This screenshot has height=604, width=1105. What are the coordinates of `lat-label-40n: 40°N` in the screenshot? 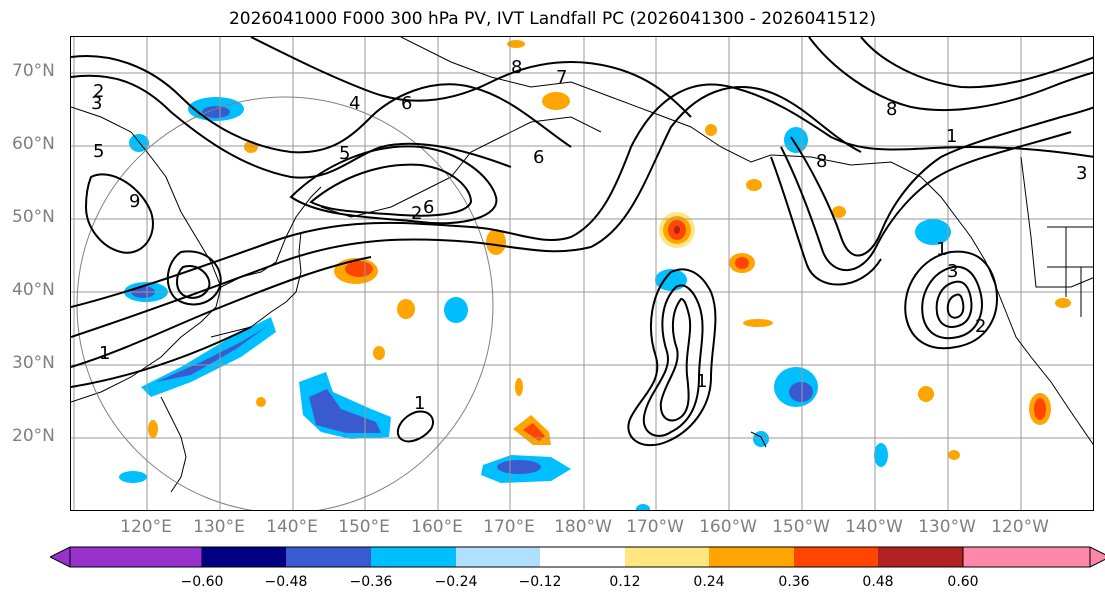 It's located at (33, 290).